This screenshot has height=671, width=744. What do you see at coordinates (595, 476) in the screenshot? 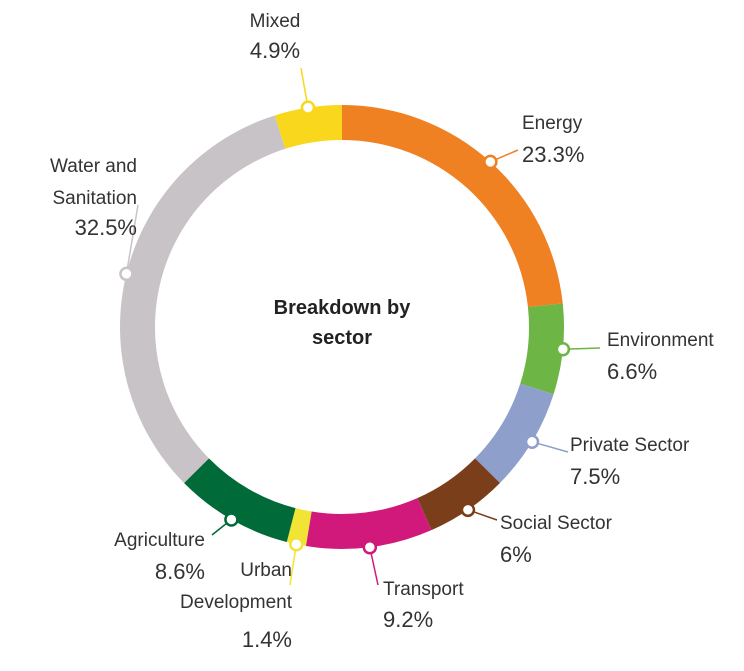
I see `value-label: 7.5%` at bounding box center [595, 476].